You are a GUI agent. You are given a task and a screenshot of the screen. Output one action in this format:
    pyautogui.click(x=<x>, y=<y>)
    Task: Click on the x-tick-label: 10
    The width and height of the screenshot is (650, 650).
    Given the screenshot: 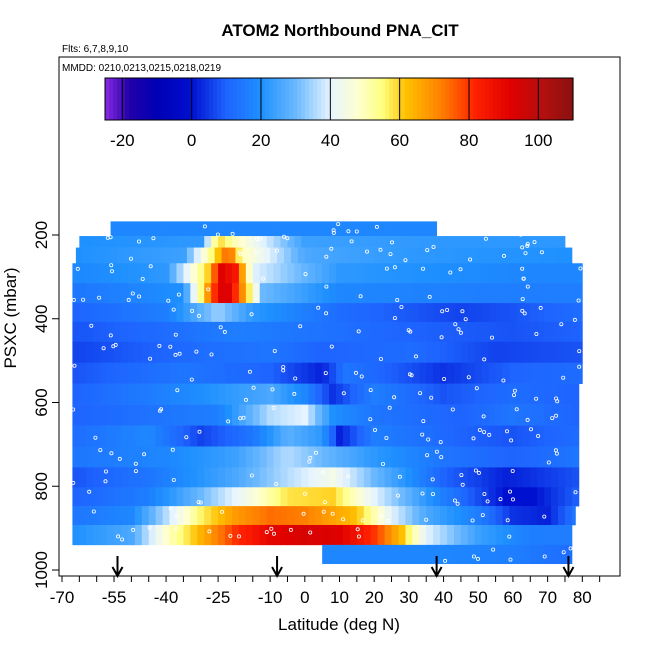 What is the action you would take?
    pyautogui.click(x=339, y=597)
    